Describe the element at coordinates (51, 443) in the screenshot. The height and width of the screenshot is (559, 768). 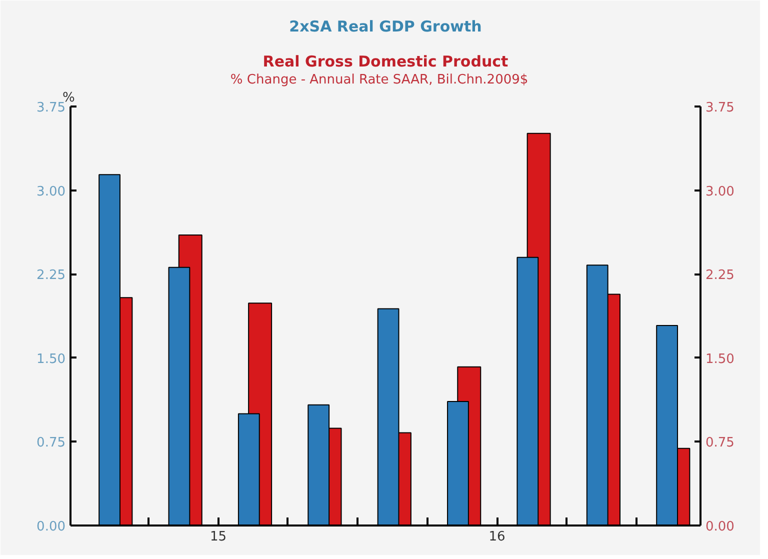
I see `y-tick-label: 0.75` at that location.